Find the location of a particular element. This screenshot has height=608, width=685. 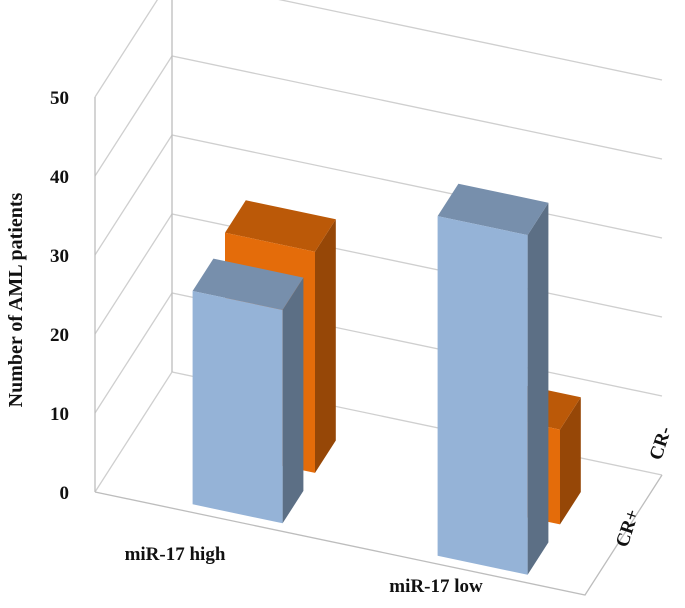

y-tick-label: 30 is located at coordinates (59, 256).